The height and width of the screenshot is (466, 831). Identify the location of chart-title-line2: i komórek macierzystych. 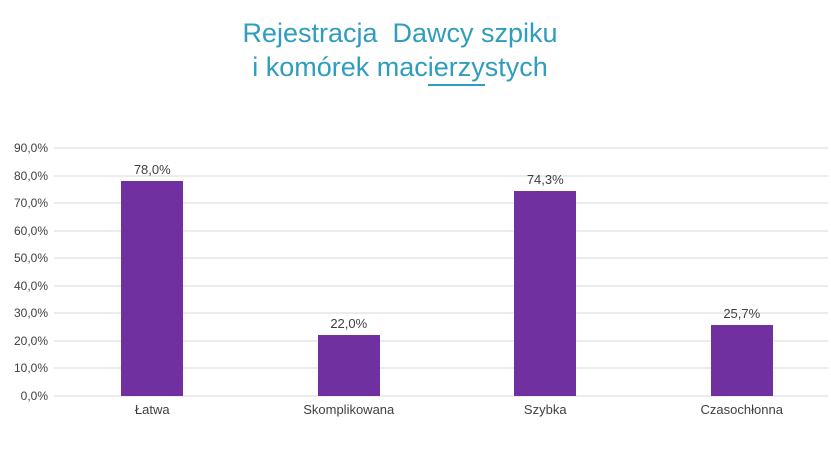
(400, 68).